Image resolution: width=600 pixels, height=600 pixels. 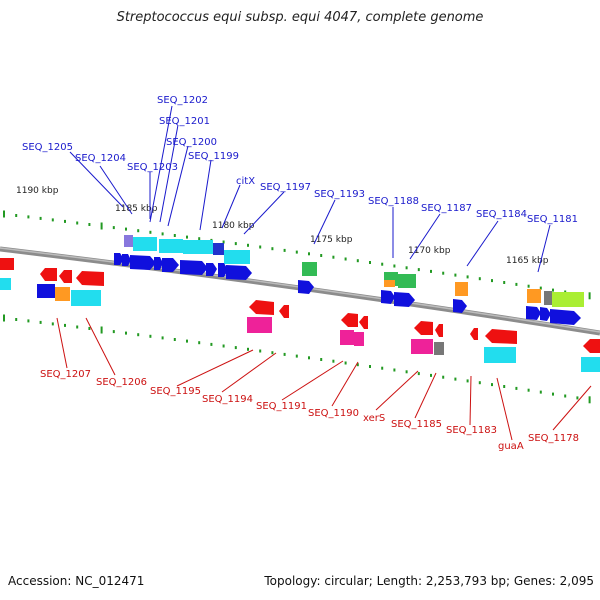 What do you see at coordinates (191, 142) in the screenshot?
I see `gene-label: SEQ_1200` at bounding box center [191, 142].